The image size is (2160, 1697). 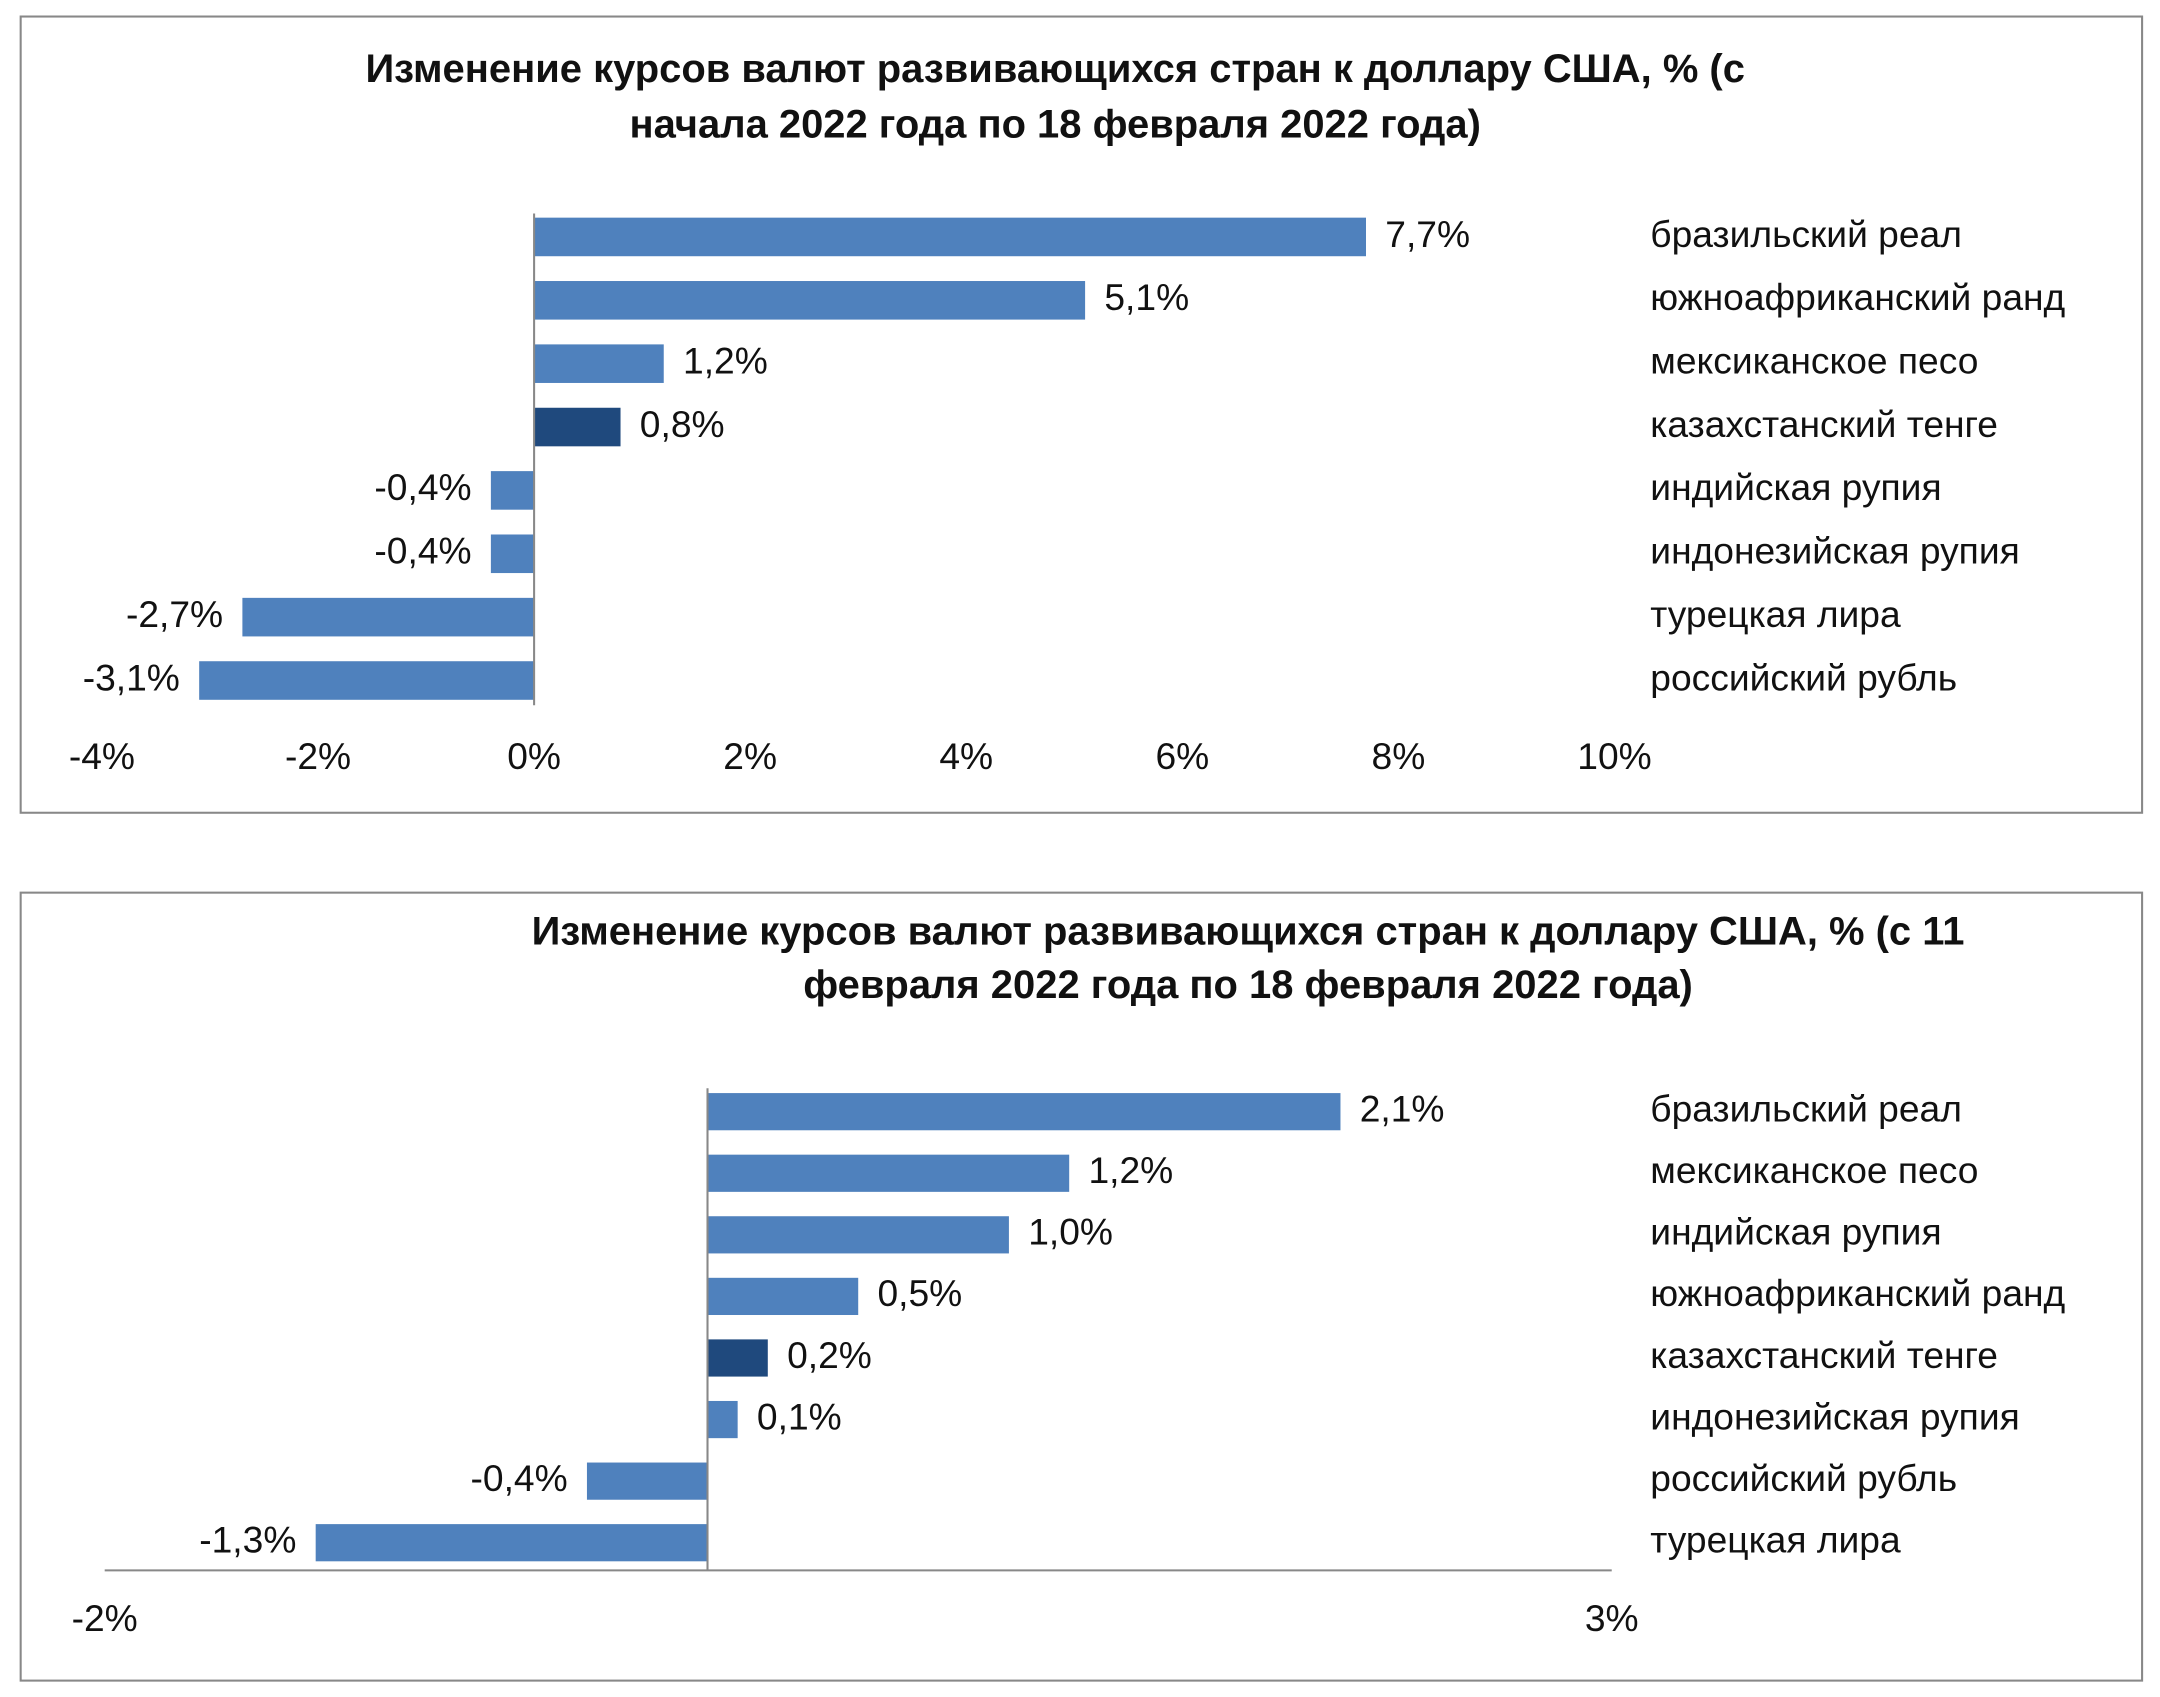 I want to click on value-label: 1,0%, so click(x=1070, y=1232).